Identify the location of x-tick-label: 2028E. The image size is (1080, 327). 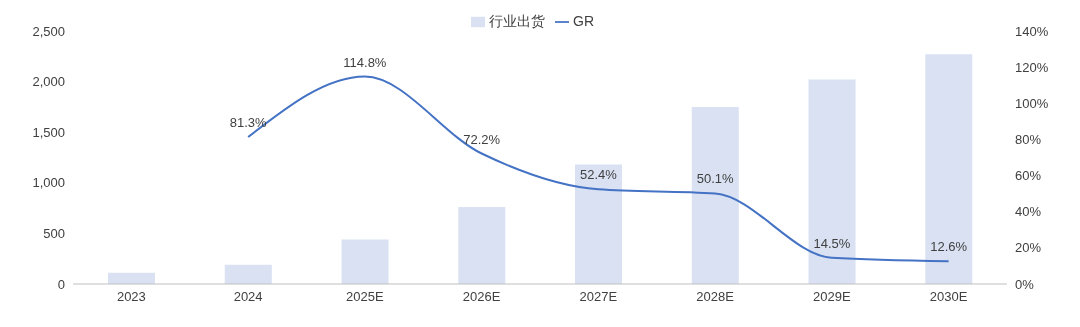
(715, 297).